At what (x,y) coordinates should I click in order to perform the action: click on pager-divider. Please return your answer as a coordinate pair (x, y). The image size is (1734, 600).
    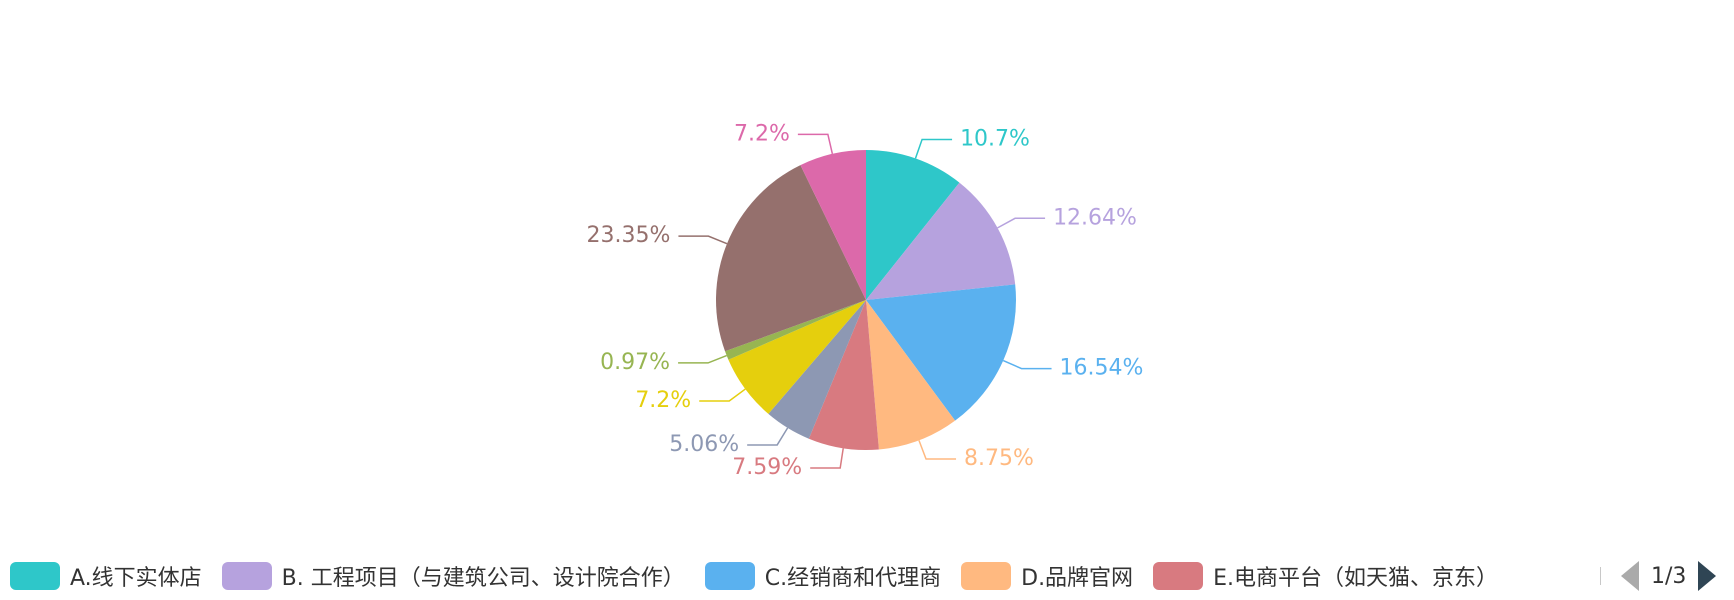
    Looking at the image, I should click on (1600, 576).